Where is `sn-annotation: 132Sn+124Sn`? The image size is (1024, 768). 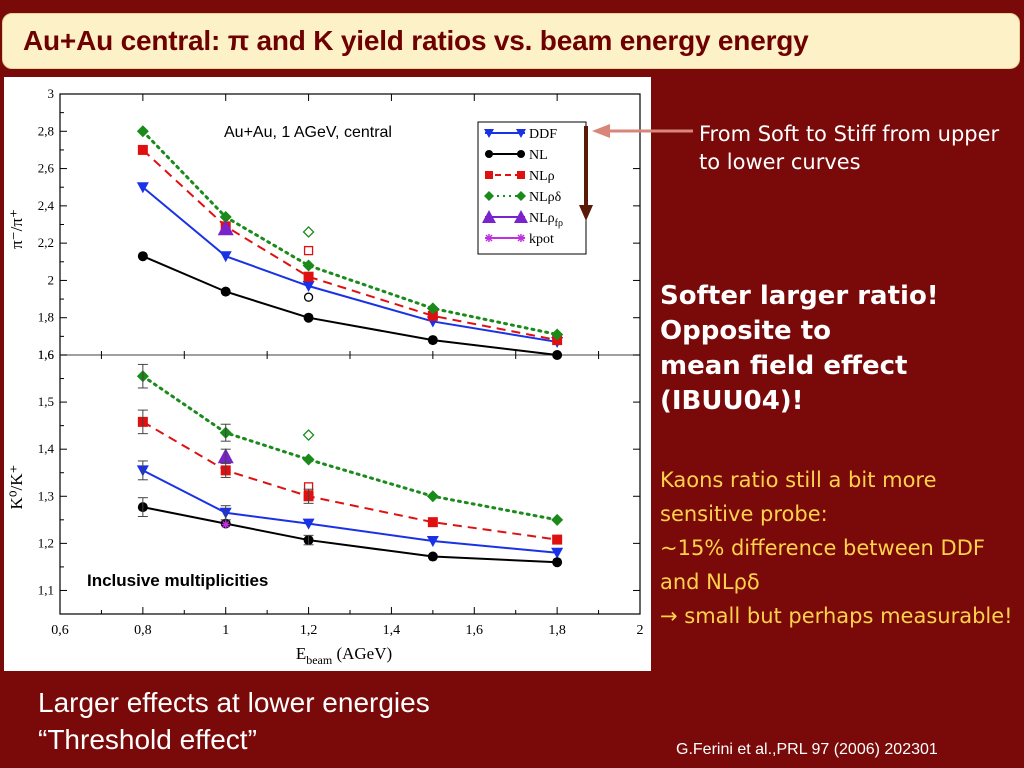 sn-annotation: 132Sn+124Sn is located at coordinates (436, 463).